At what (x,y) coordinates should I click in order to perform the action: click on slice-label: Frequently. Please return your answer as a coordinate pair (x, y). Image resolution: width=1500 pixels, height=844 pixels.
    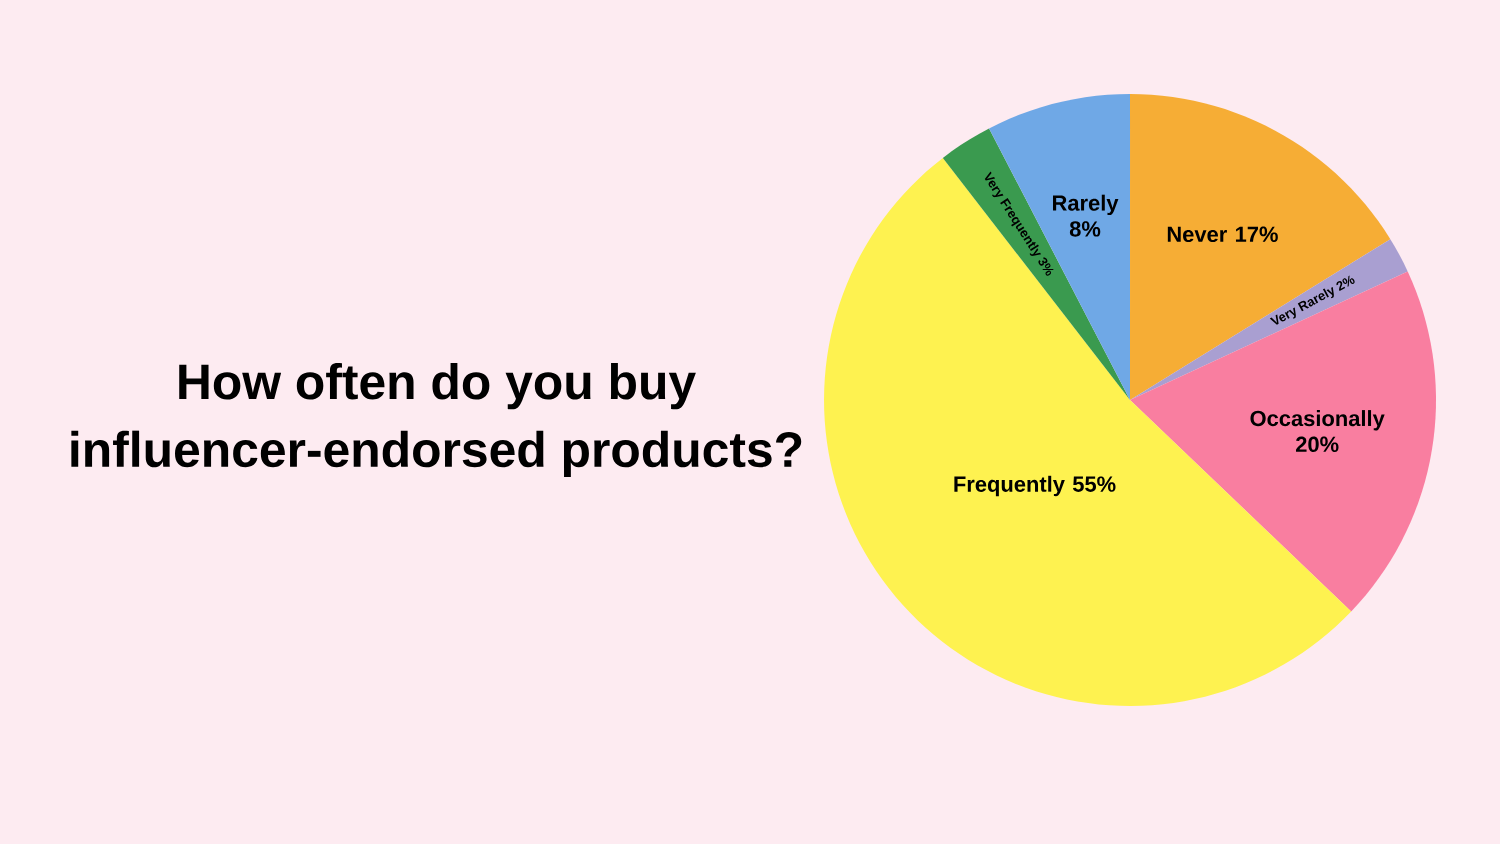
    Looking at the image, I should click on (1009, 486).